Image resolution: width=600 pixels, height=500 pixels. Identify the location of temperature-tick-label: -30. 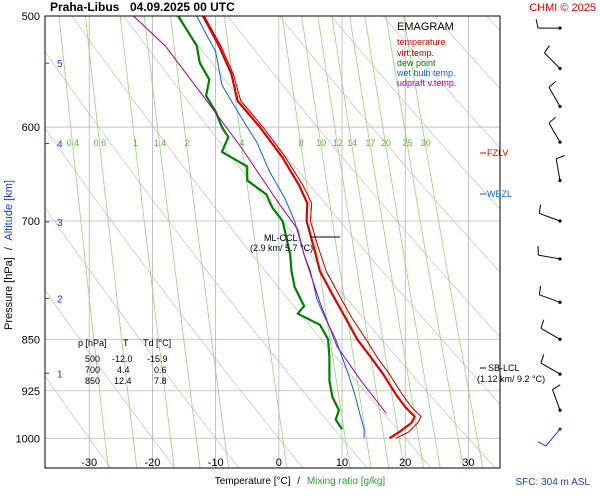
(89, 463).